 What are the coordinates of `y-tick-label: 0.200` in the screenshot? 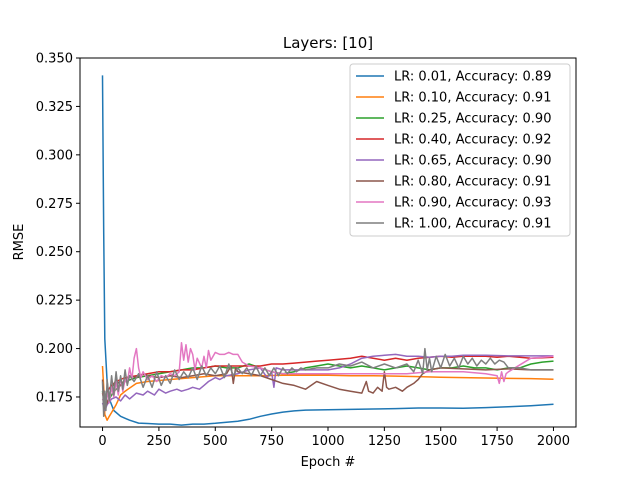 It's located at (54, 349).